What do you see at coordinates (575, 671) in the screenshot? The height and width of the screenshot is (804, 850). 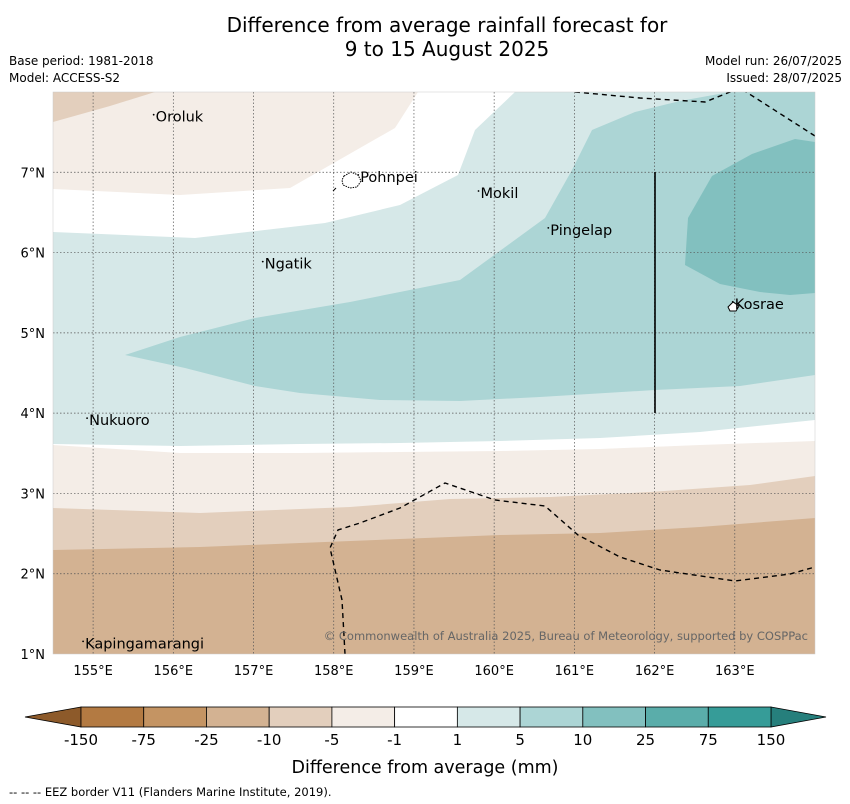 I see `lon-tick-label: 161°E` at bounding box center [575, 671].